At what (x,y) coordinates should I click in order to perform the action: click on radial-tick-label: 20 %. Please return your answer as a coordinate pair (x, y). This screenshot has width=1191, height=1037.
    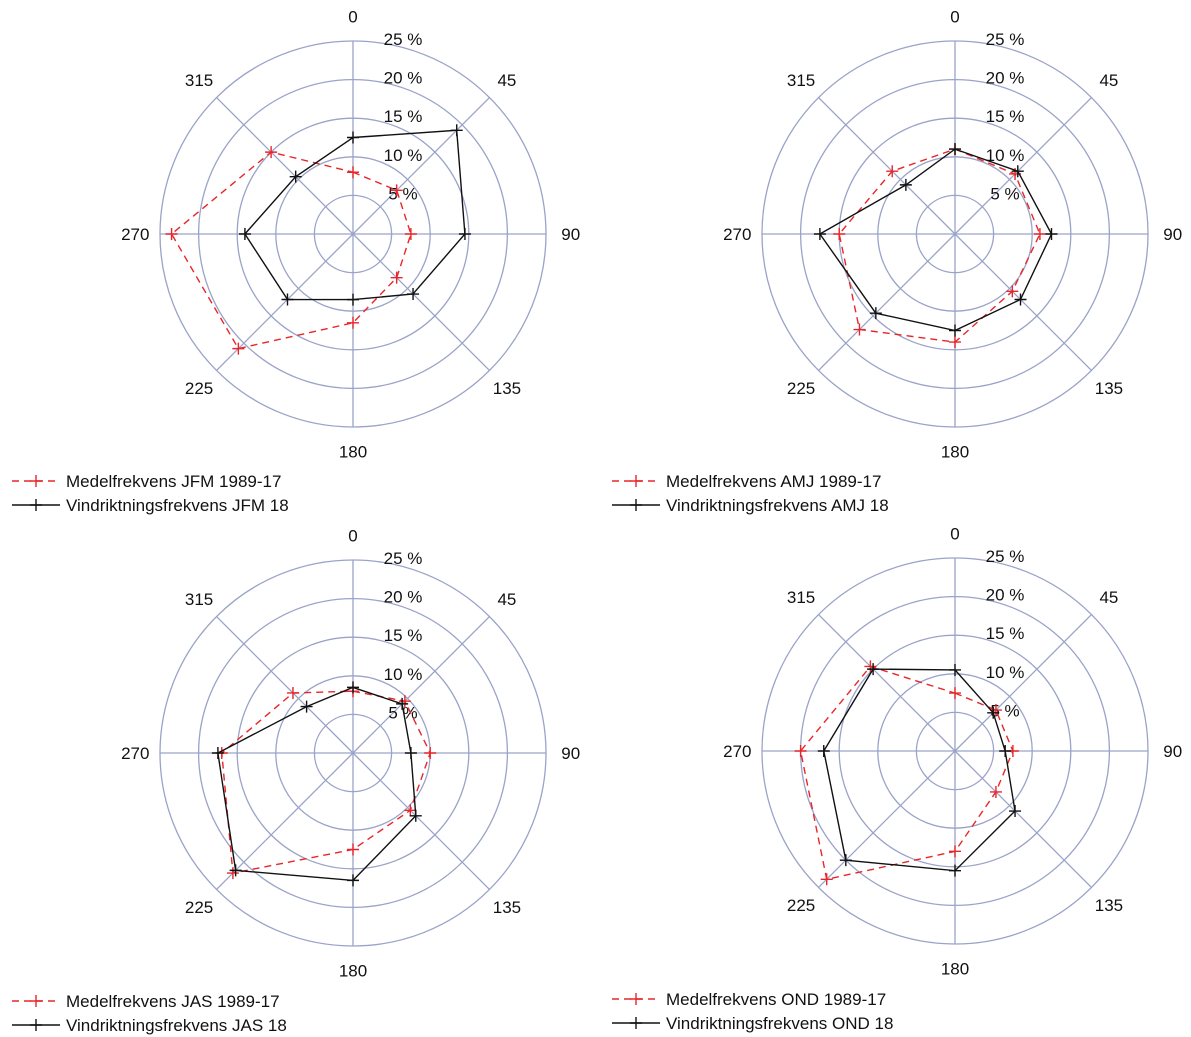
    Looking at the image, I should click on (1005, 595).